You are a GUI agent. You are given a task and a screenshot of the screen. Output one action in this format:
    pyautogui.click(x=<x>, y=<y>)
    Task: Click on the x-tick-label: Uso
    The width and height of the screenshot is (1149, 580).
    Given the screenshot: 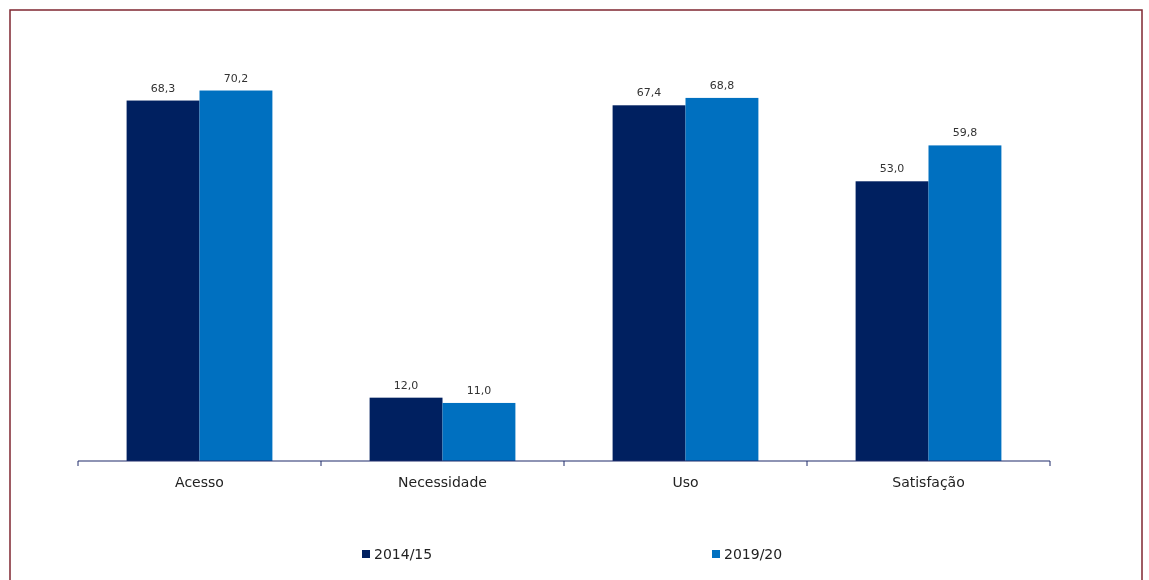 What is the action you would take?
    pyautogui.click(x=685, y=482)
    